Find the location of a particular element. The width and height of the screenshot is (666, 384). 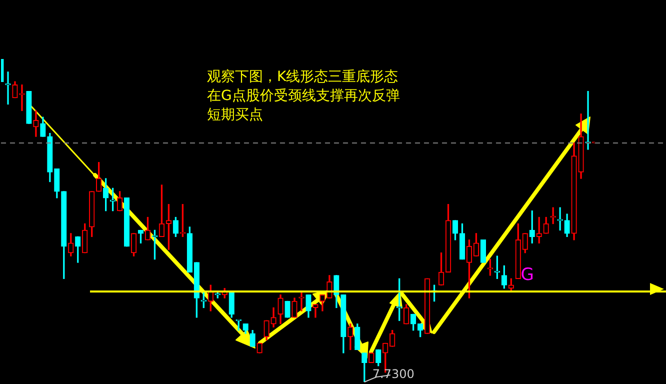

annotation: 观察下图，K线形态三重底形态 is located at coordinates (302, 77).